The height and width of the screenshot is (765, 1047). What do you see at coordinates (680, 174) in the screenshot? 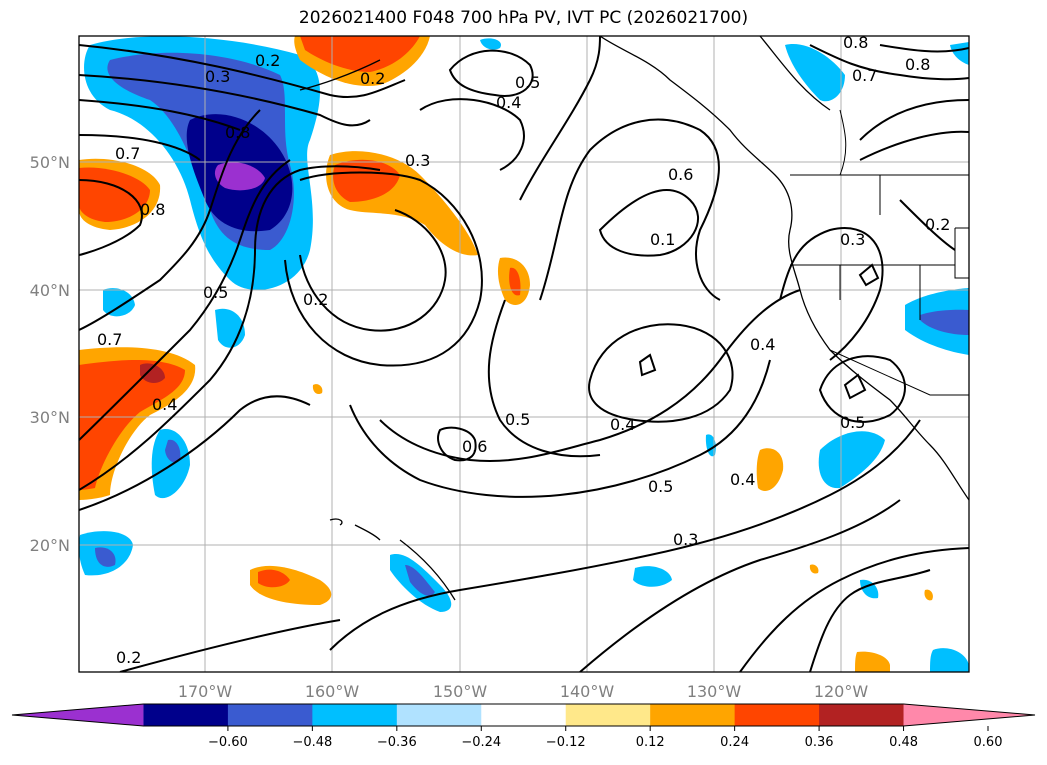
I see `contour-label: 0.6` at bounding box center [680, 174].